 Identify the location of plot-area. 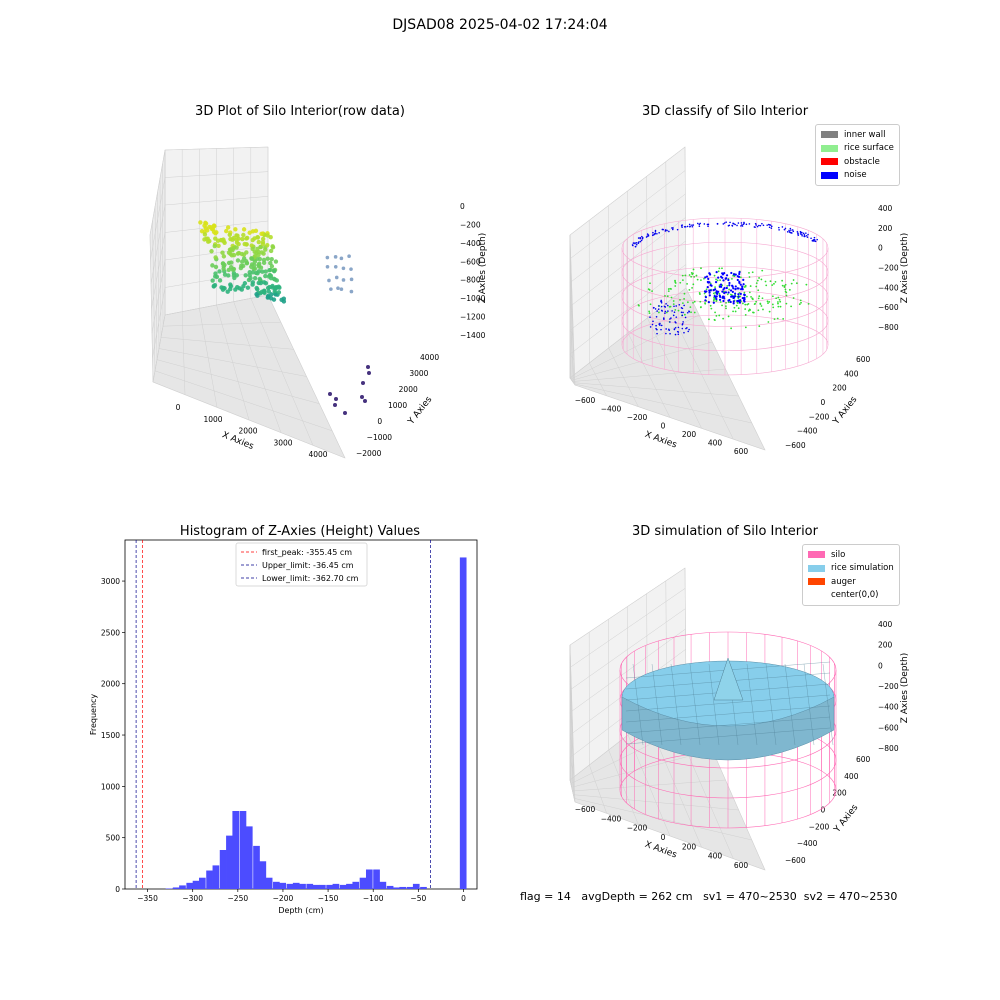
(301, 714).